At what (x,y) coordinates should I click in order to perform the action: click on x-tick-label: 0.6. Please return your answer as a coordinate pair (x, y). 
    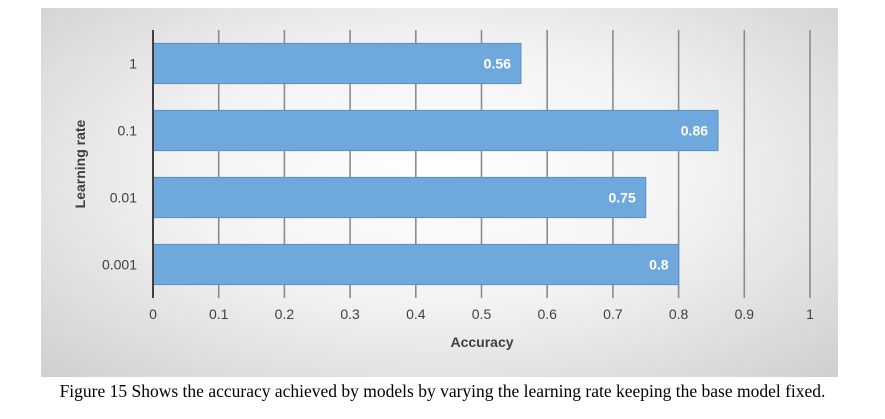
    Looking at the image, I should click on (547, 314).